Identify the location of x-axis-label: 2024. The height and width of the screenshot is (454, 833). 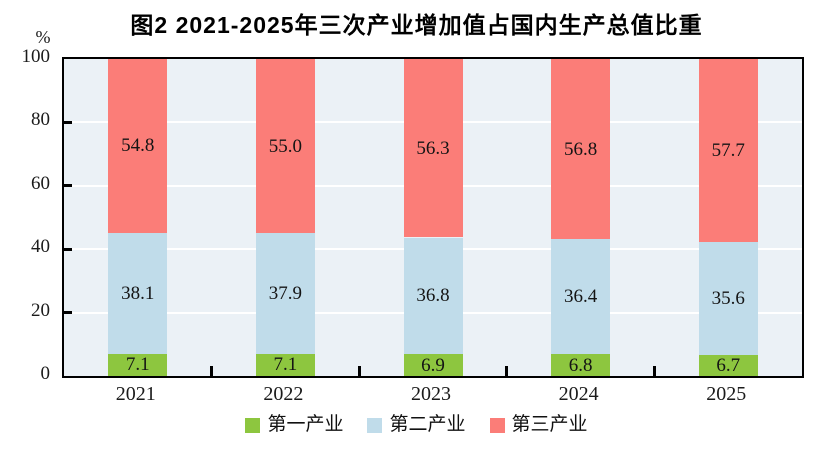
(578, 394).